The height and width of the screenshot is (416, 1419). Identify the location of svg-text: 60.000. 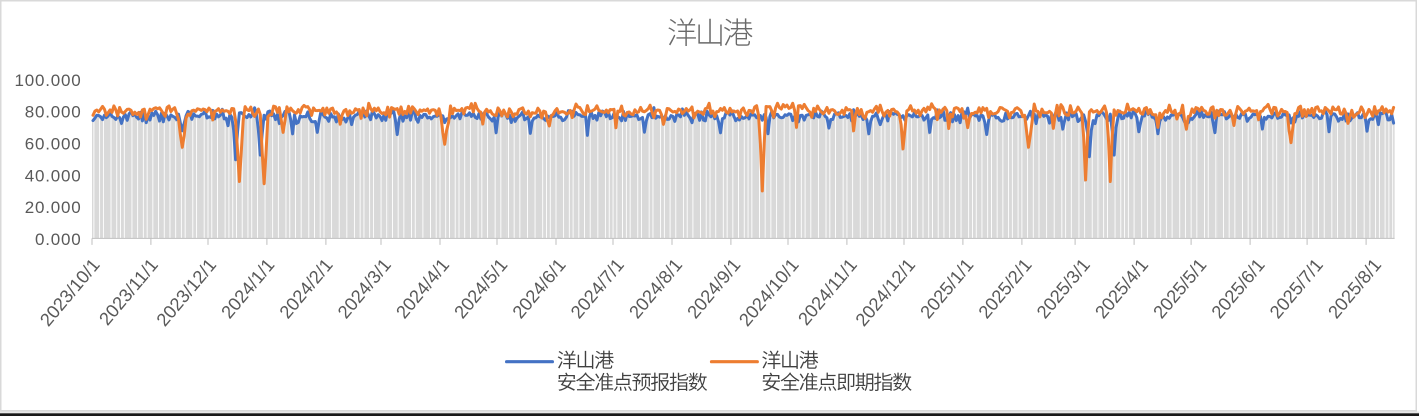
(53, 144).